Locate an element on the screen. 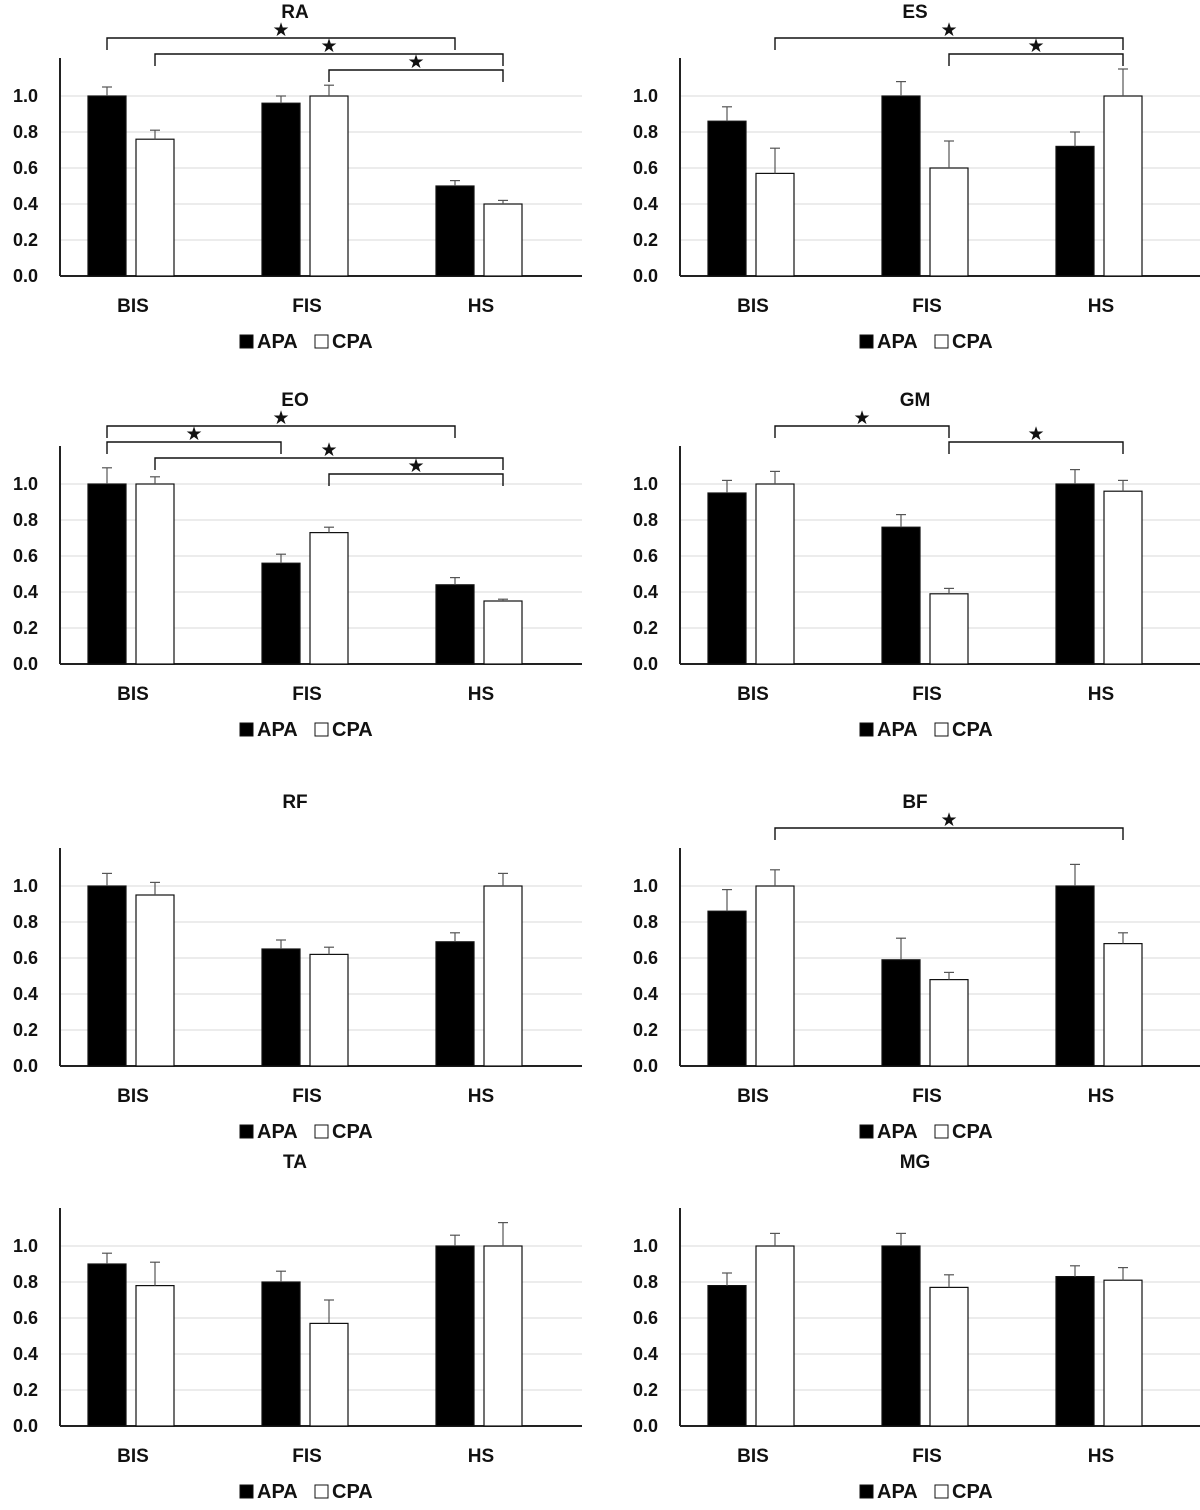 The width and height of the screenshot is (1200, 1510). chart-title: TA is located at coordinates (295, 1162).